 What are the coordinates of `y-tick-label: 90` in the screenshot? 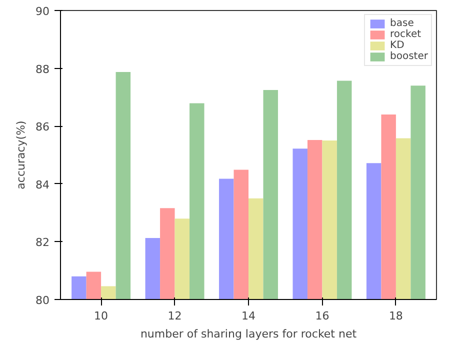 It's located at (43, 11).